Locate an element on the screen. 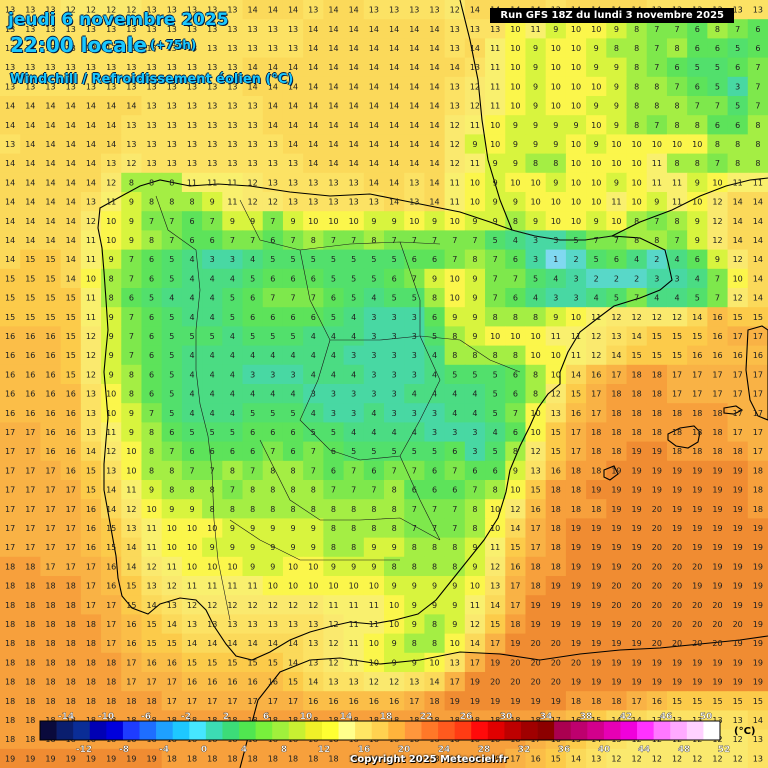 The image size is (768, 768). grid-value: 11 is located at coordinates (495, 48).